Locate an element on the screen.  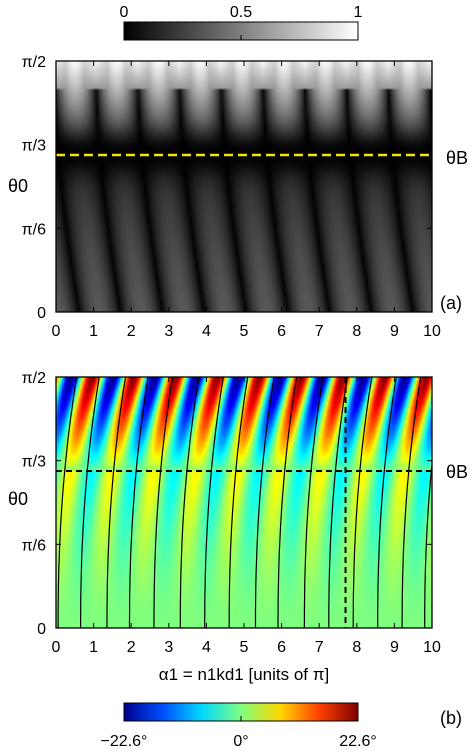
axis-a-x-tick-label: 10 is located at coordinates (432, 331).